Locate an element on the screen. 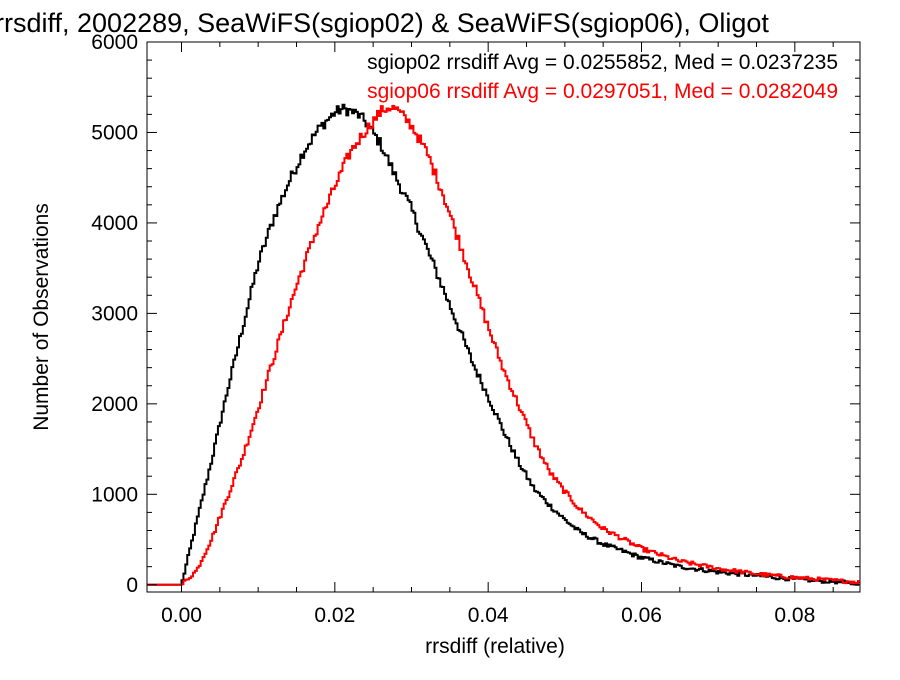  x-tick-label: 0.06 is located at coordinates (641, 615).